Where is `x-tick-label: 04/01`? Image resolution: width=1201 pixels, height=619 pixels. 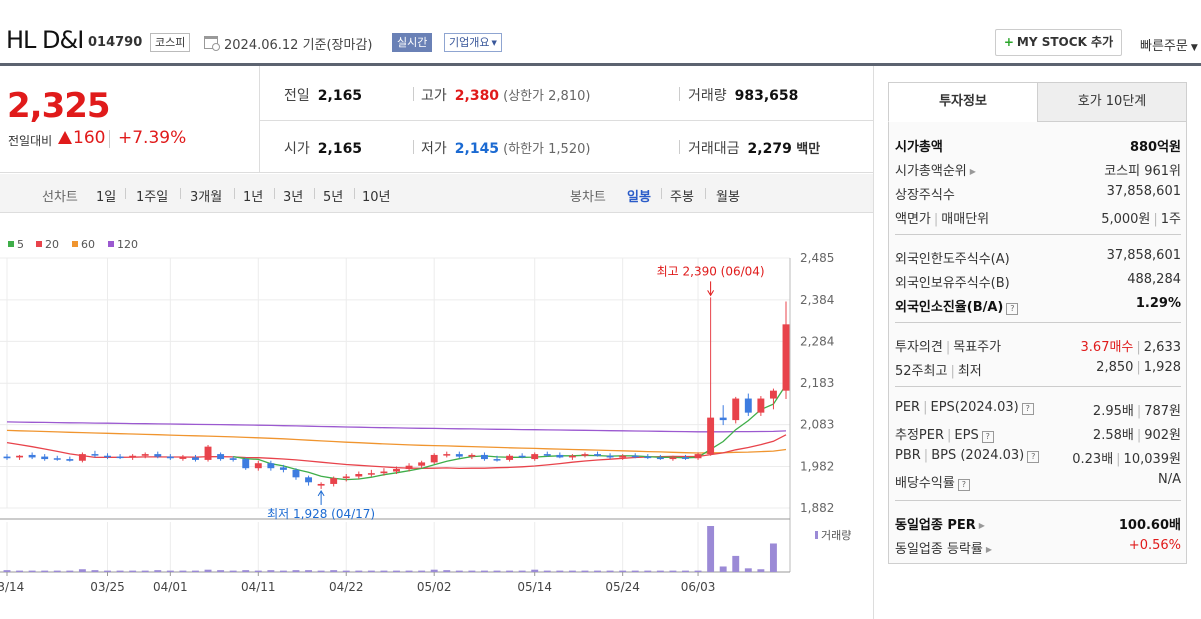
x-tick-label: 04/01 is located at coordinates (170, 587).